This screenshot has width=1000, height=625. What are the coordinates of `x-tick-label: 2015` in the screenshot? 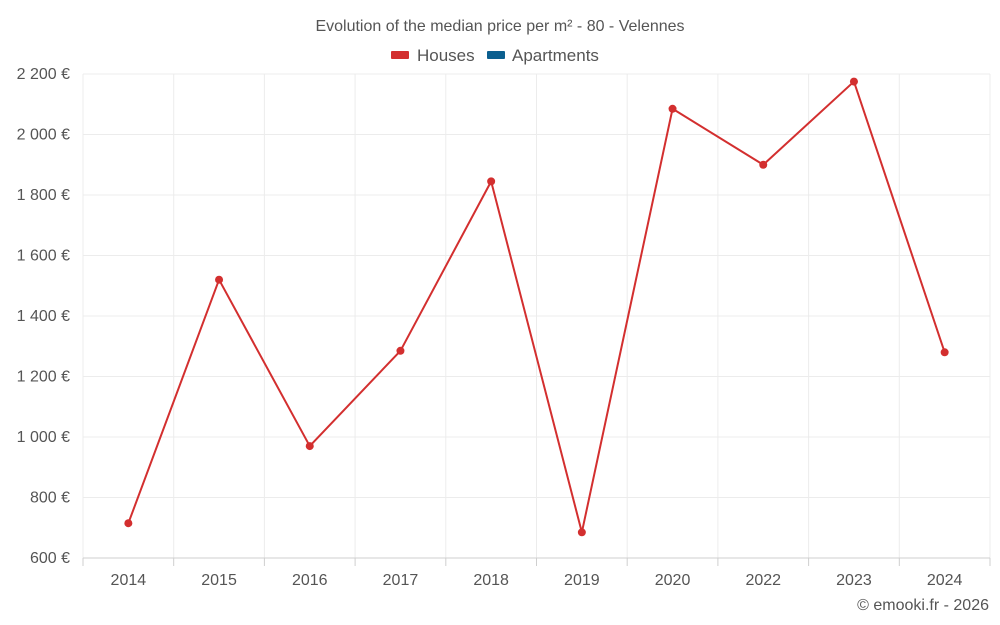 It's located at (219, 580).